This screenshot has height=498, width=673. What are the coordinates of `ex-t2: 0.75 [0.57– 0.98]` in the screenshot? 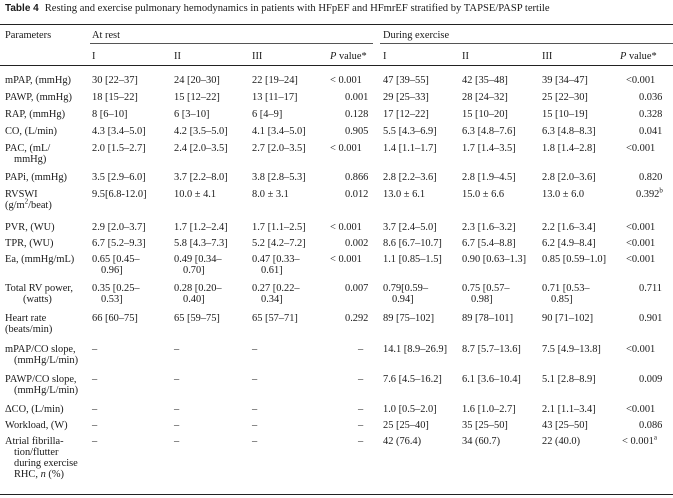 It's located at (486, 294).